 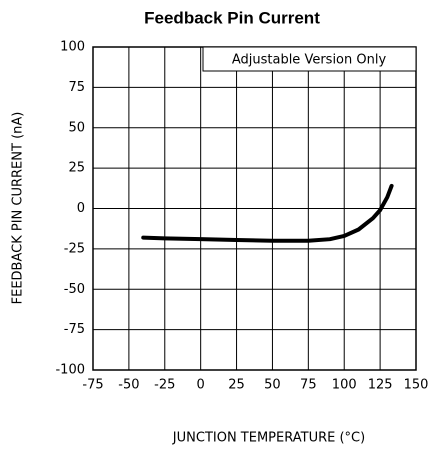 What do you see at coordinates (201, 385) in the screenshot?
I see `x-tick-label: 0` at bounding box center [201, 385].